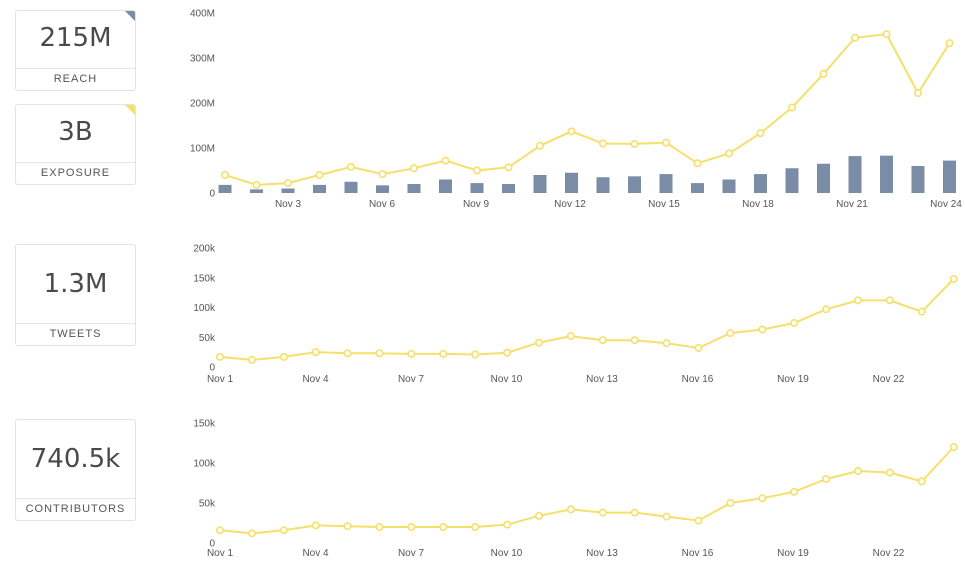 This screenshot has width=965, height=585. I want to click on contributors-y-tick: 50k, so click(207, 504).